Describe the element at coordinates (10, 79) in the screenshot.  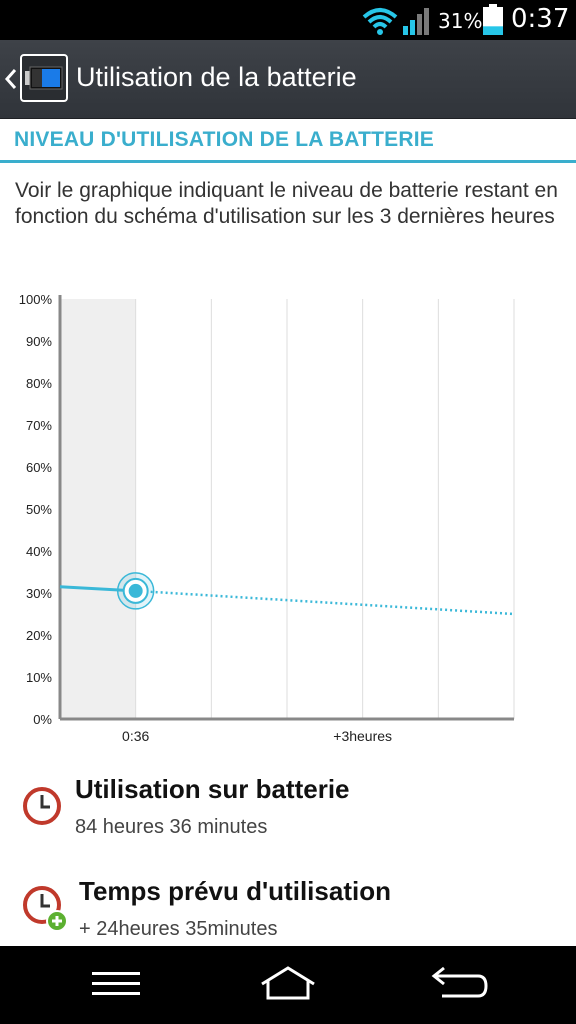
I see `back-icon` at that location.